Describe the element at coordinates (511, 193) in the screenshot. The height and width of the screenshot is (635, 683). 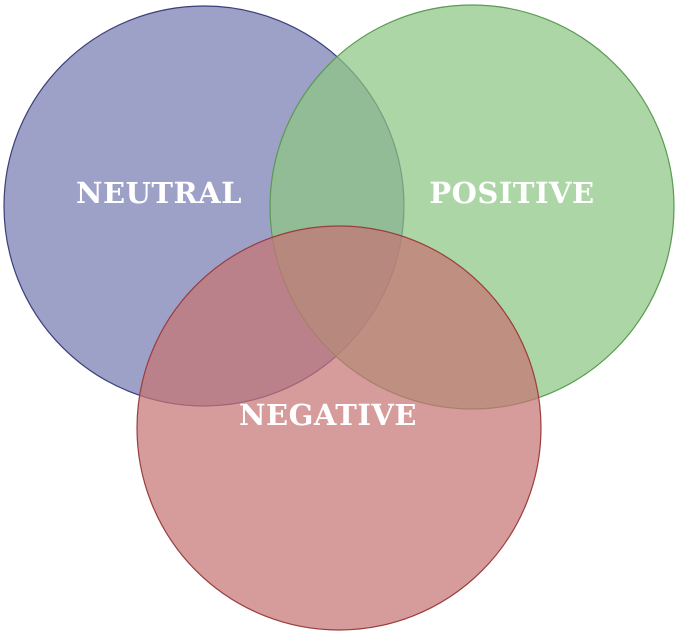
I see `positive-label: POSITIVE` at that location.